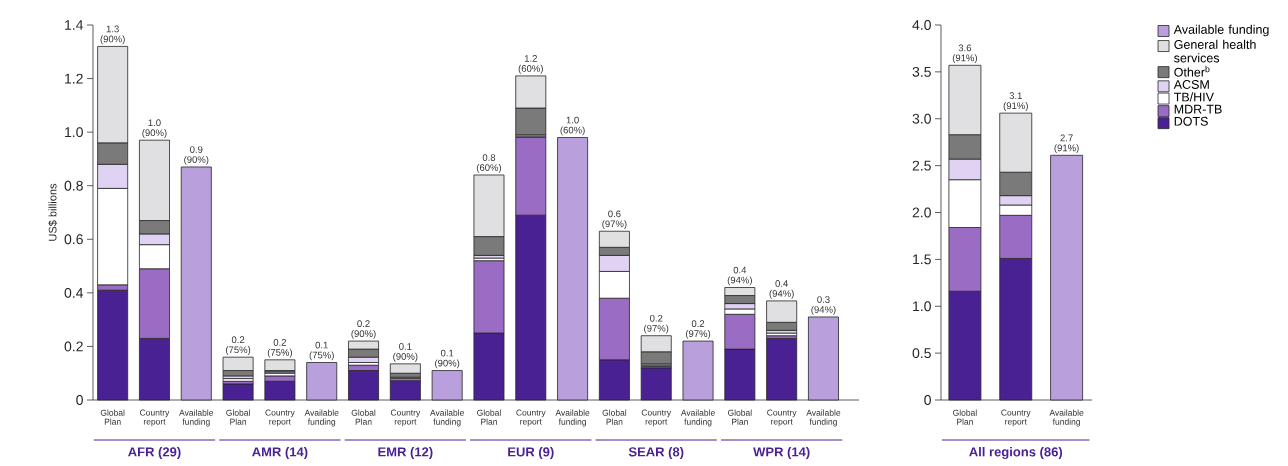 Image resolution: width=1288 pixels, height=466 pixels. What do you see at coordinates (1191, 84) in the screenshot?
I see `legend-label: ACSM` at bounding box center [1191, 84].